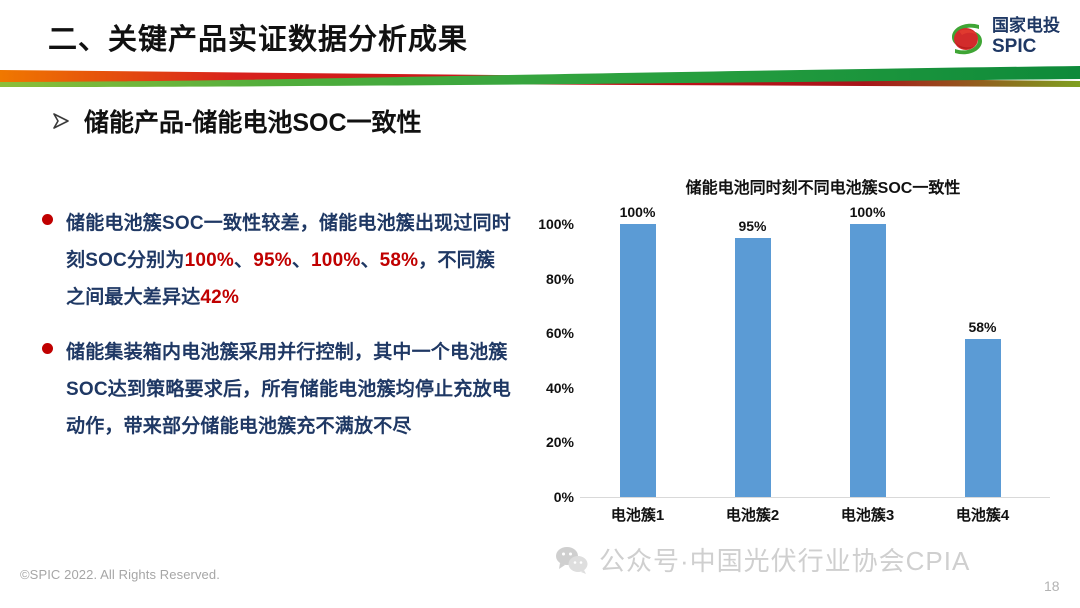  I want to click on bullet-text-run: ，不同簇之间最大差异达, so click(281, 279).